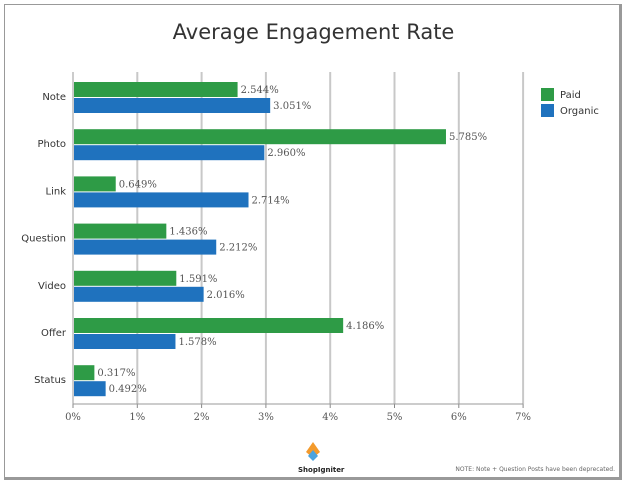 The width and height of the screenshot is (627, 484). I want to click on data-label: 0.649%, so click(138, 184).